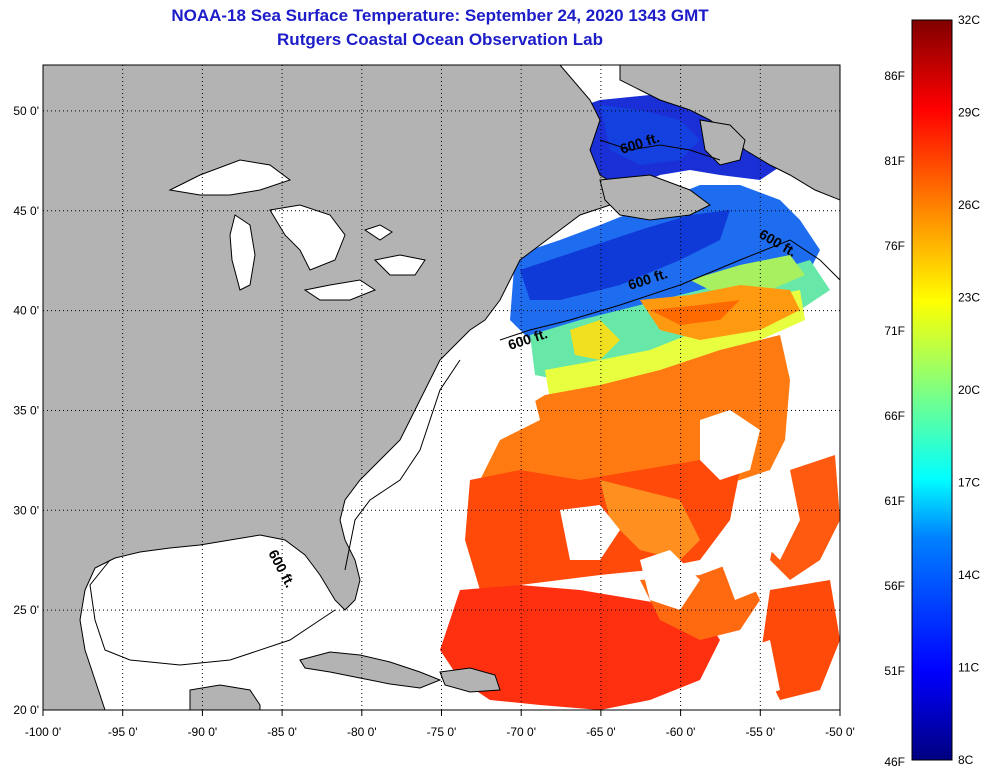 This screenshot has height=770, width=984. What do you see at coordinates (840, 732) in the screenshot?
I see `longitude-tick-label: -50 0'` at bounding box center [840, 732].